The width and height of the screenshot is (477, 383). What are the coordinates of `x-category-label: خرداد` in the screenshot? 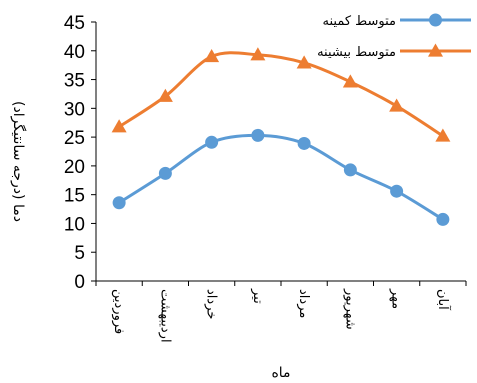 It's located at (211, 304).